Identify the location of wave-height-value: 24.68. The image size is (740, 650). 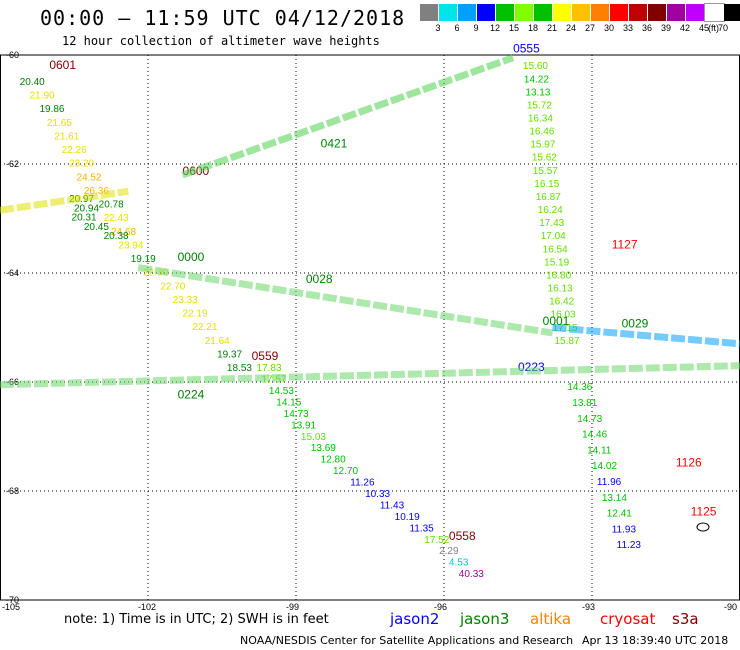
(123, 232).